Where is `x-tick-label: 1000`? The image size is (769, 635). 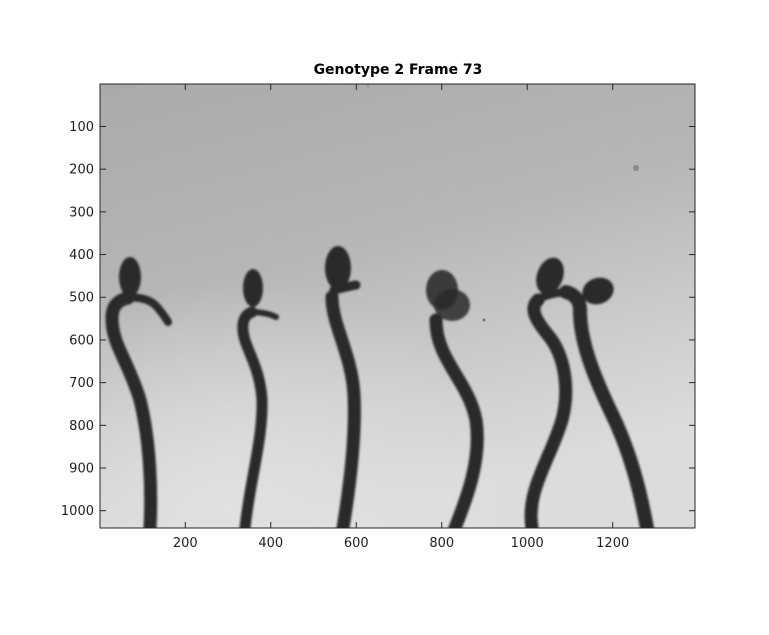 x-tick-label: 1000 is located at coordinates (527, 543).